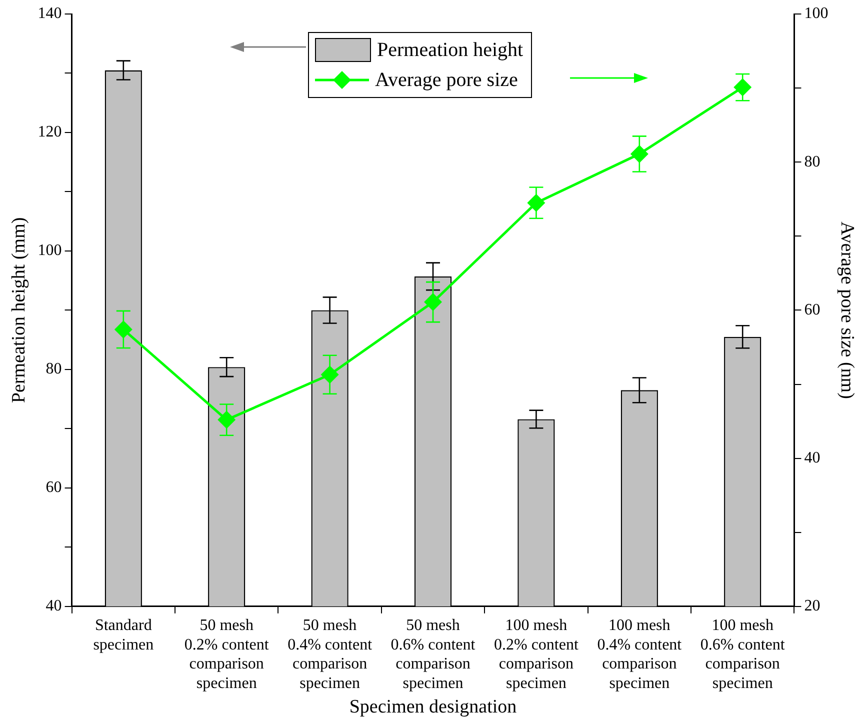 This screenshot has height=725, width=866. I want to click on x-tick-label: 100 mesh 0.4% content comparison specimen, so click(639, 654).